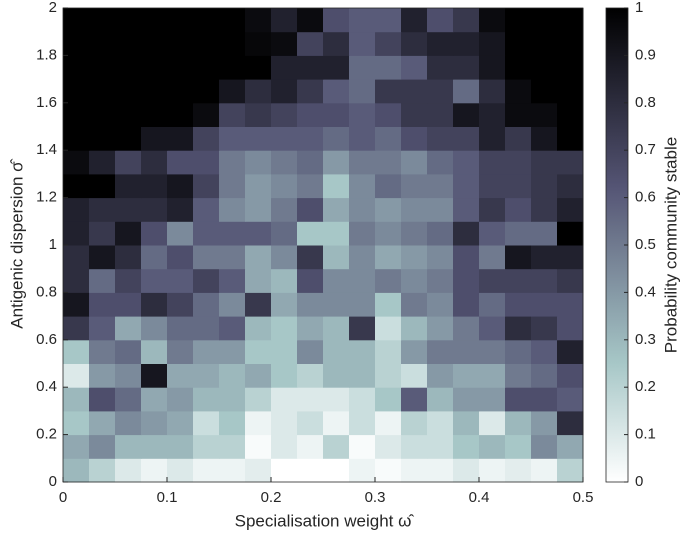 This screenshot has width=685, height=538. I want to click on x-axis-label: Specialisation weight ω̂, so click(325, 520).